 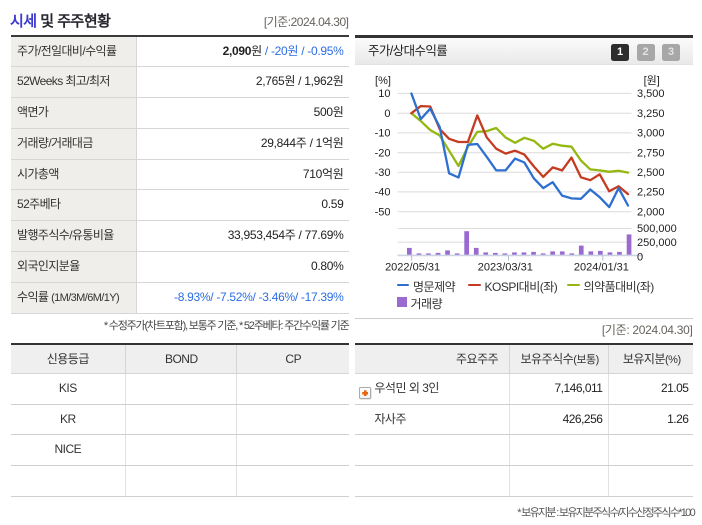 What do you see at coordinates (601, 267) in the screenshot?
I see `svg-text: 2024/01/31` at bounding box center [601, 267].